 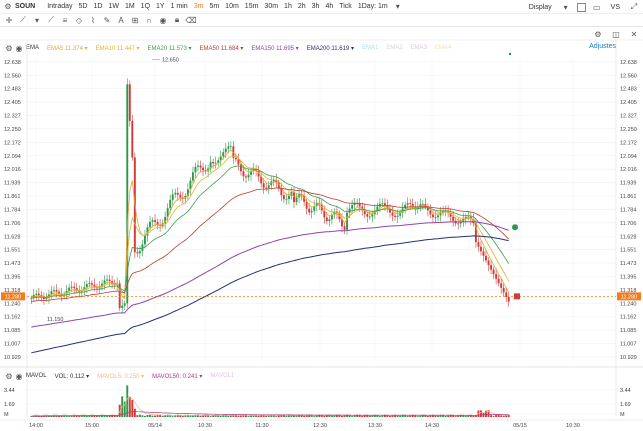 What do you see at coordinates (418, 47) in the screenshot?
I see `legend-ema3: EMA3` at bounding box center [418, 47].